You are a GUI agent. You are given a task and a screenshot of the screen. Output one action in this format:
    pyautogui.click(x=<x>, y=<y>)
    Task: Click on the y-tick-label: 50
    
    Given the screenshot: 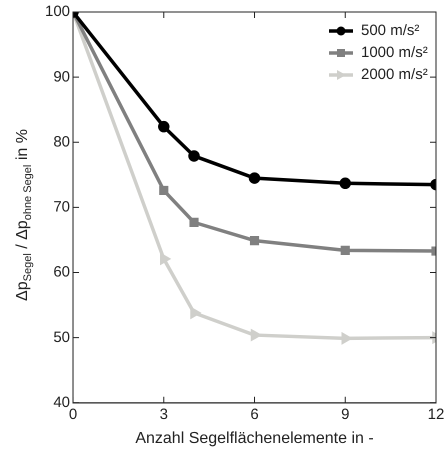 What is the action you would take?
    pyautogui.click(x=61, y=337)
    